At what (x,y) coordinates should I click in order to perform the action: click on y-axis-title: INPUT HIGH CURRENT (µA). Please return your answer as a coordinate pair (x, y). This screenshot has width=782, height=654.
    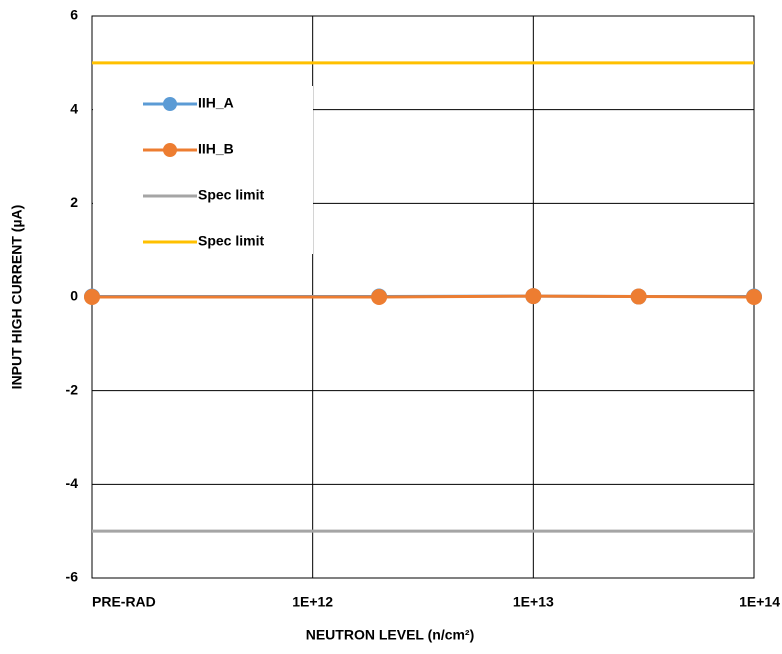
    Looking at the image, I should click on (17, 297).